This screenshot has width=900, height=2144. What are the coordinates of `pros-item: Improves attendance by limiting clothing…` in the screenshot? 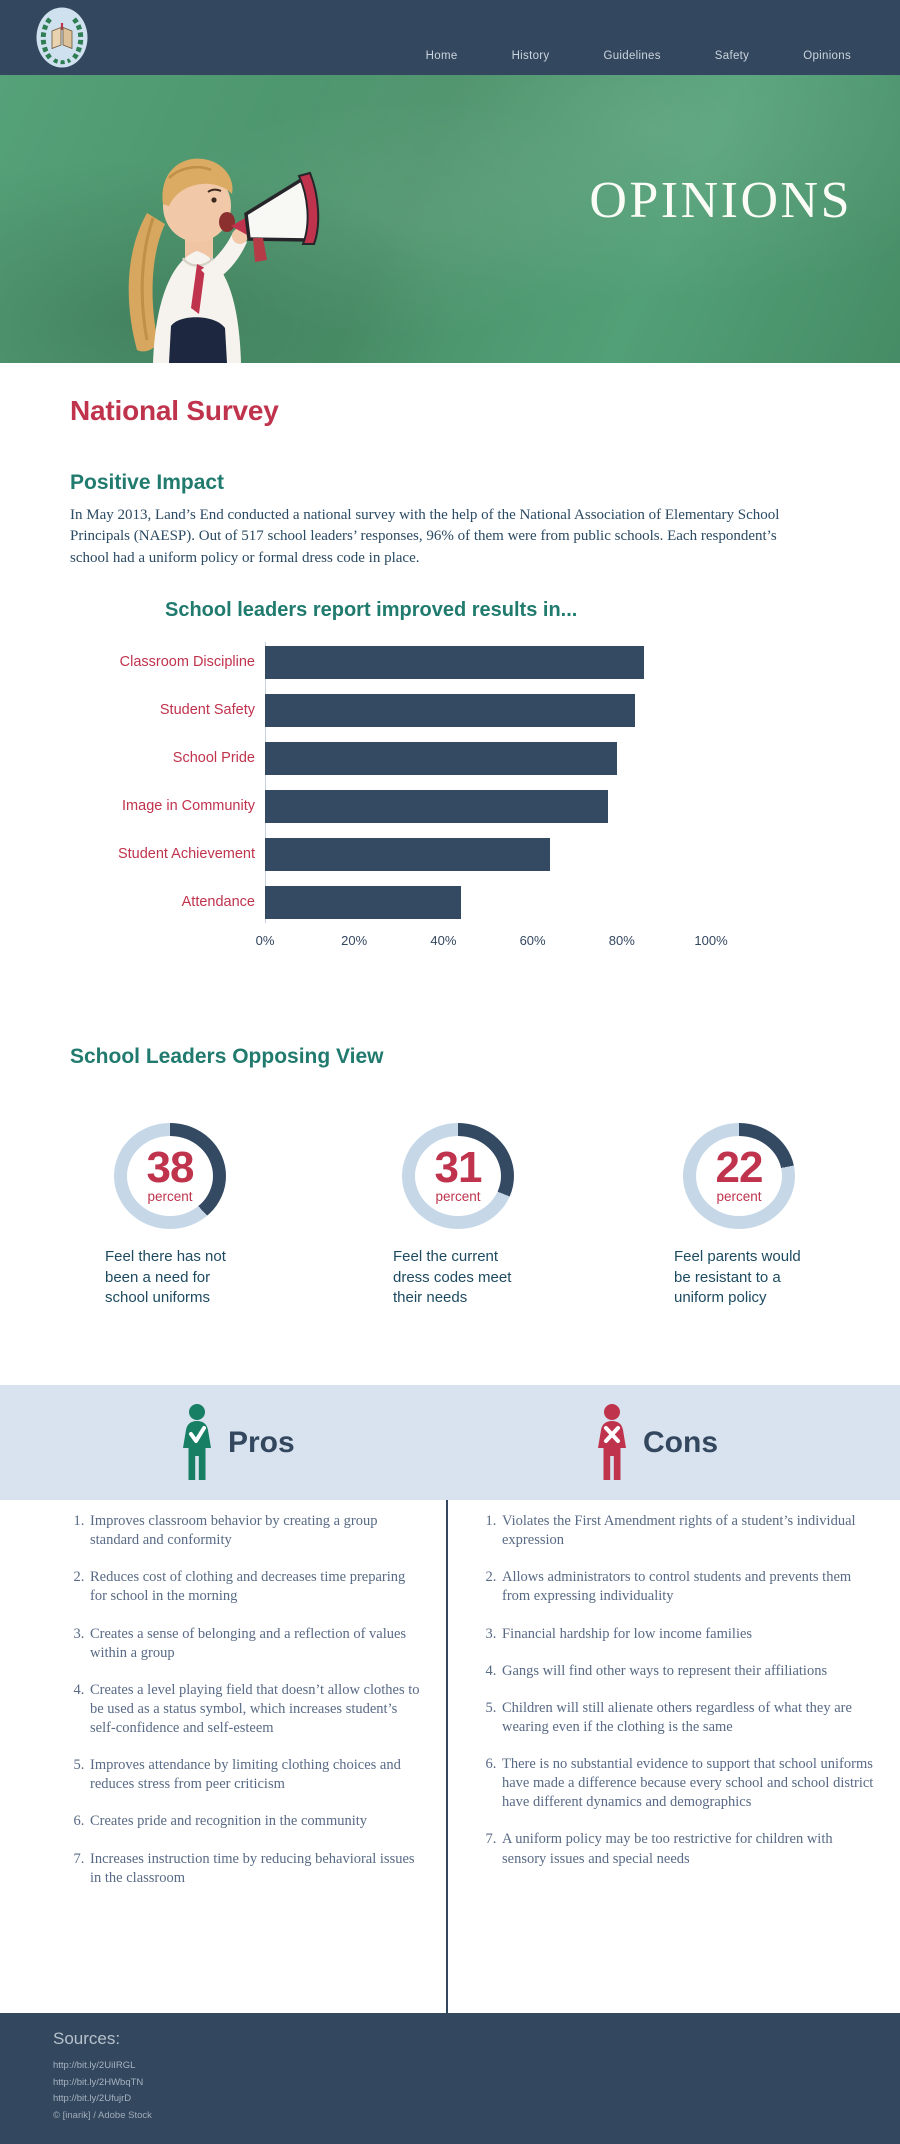 It's located at (254, 1775).